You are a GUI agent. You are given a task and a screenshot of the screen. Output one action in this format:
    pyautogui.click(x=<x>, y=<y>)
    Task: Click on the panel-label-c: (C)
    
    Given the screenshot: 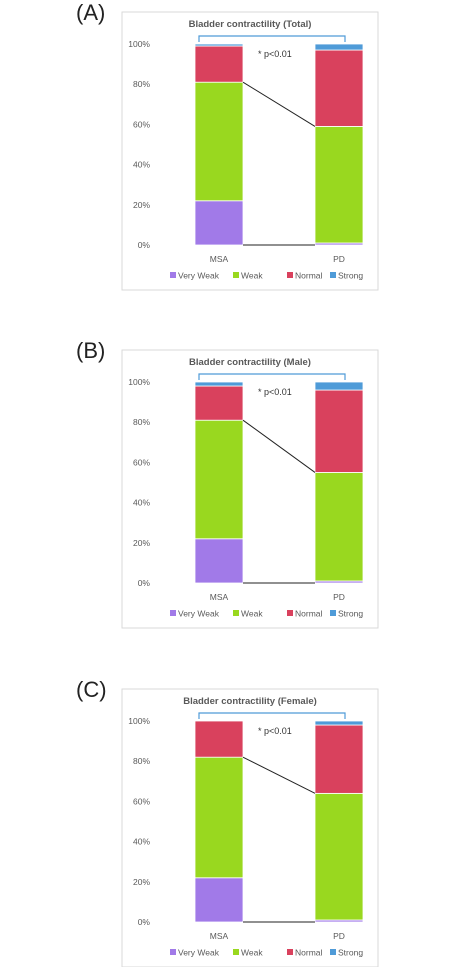 What is the action you would take?
    pyautogui.click(x=91, y=689)
    